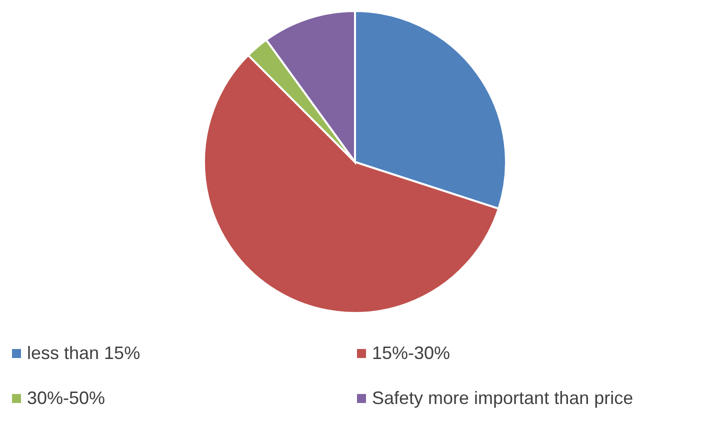 The image size is (710, 423). I want to click on legend-label: 30%-50%, so click(66, 398).